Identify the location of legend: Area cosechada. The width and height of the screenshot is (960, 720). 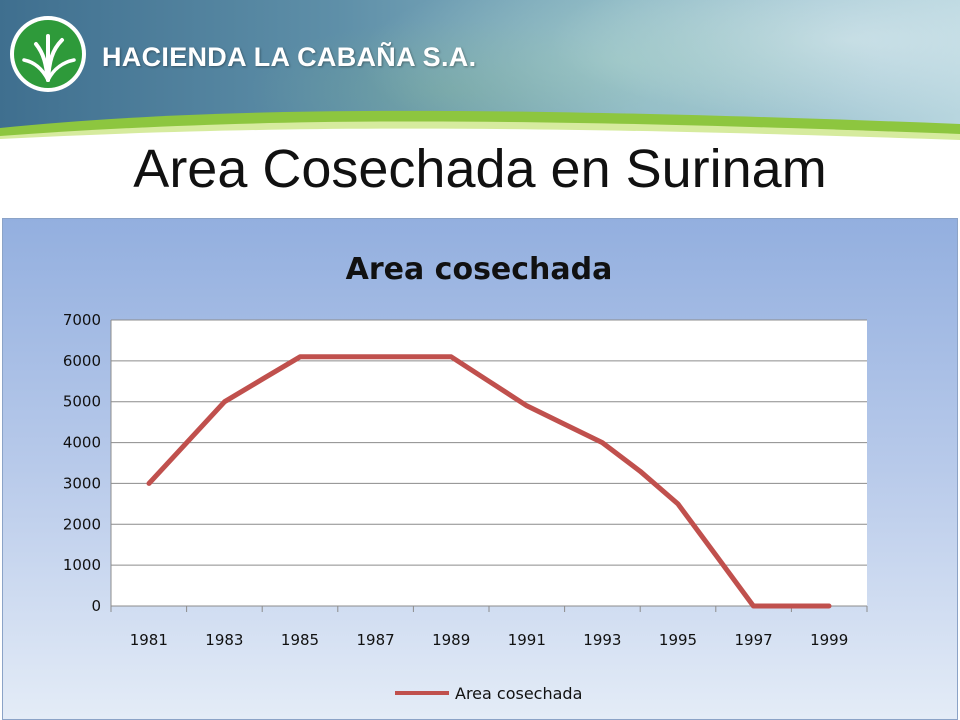
(488, 693).